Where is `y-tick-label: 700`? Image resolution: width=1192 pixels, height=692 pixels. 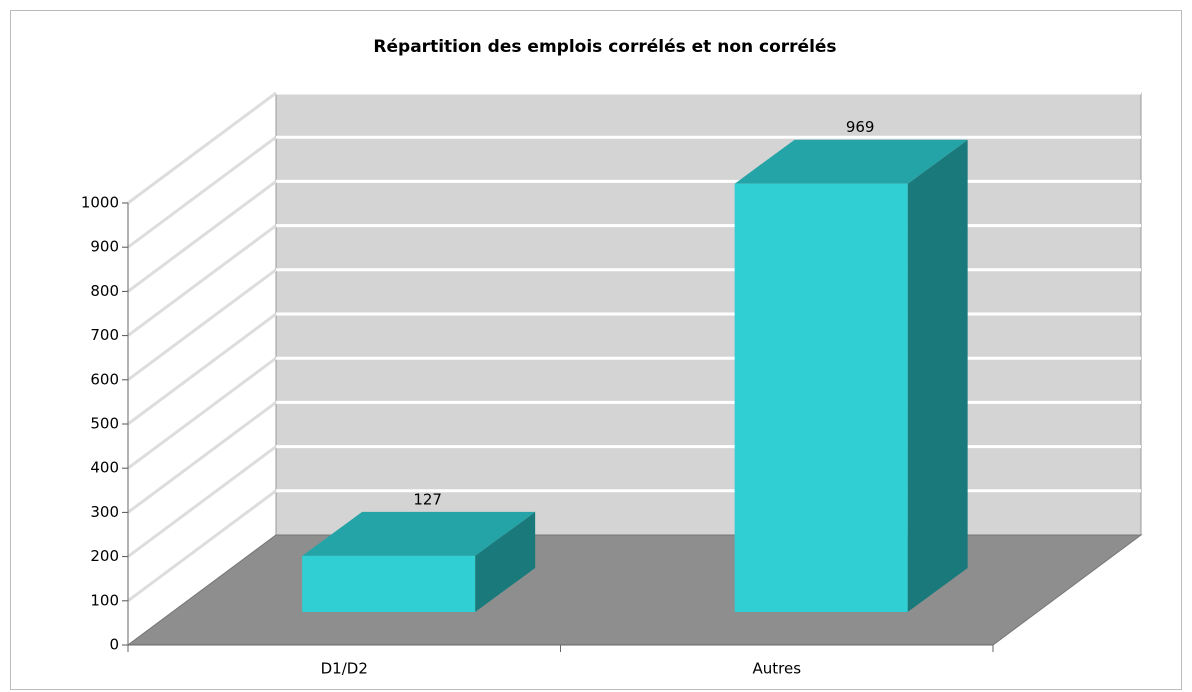
y-tick-label: 700 is located at coordinates (104, 335).